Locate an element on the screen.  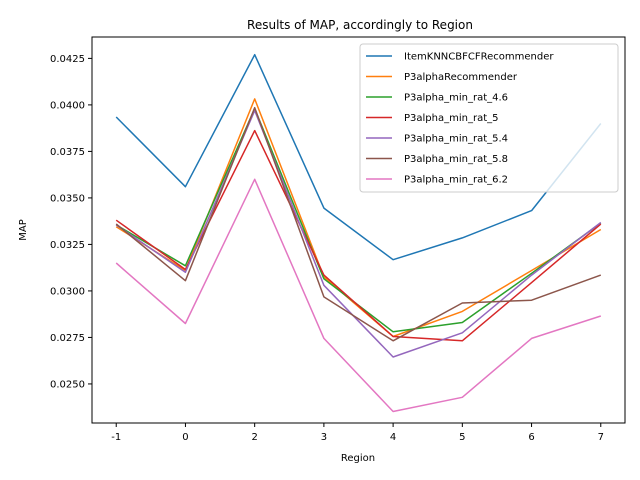
x-tick-label: -1 is located at coordinates (116, 437).